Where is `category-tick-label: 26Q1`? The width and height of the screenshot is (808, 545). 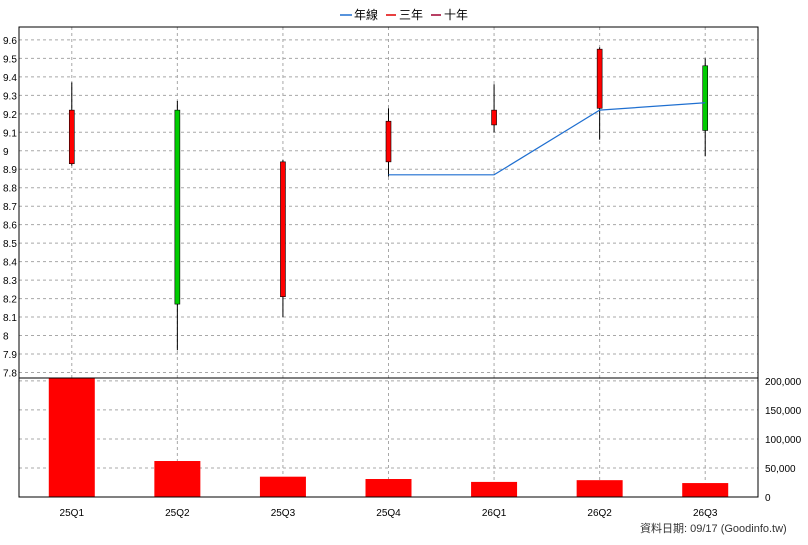
category-tick-label: 26Q1 is located at coordinates (494, 513).